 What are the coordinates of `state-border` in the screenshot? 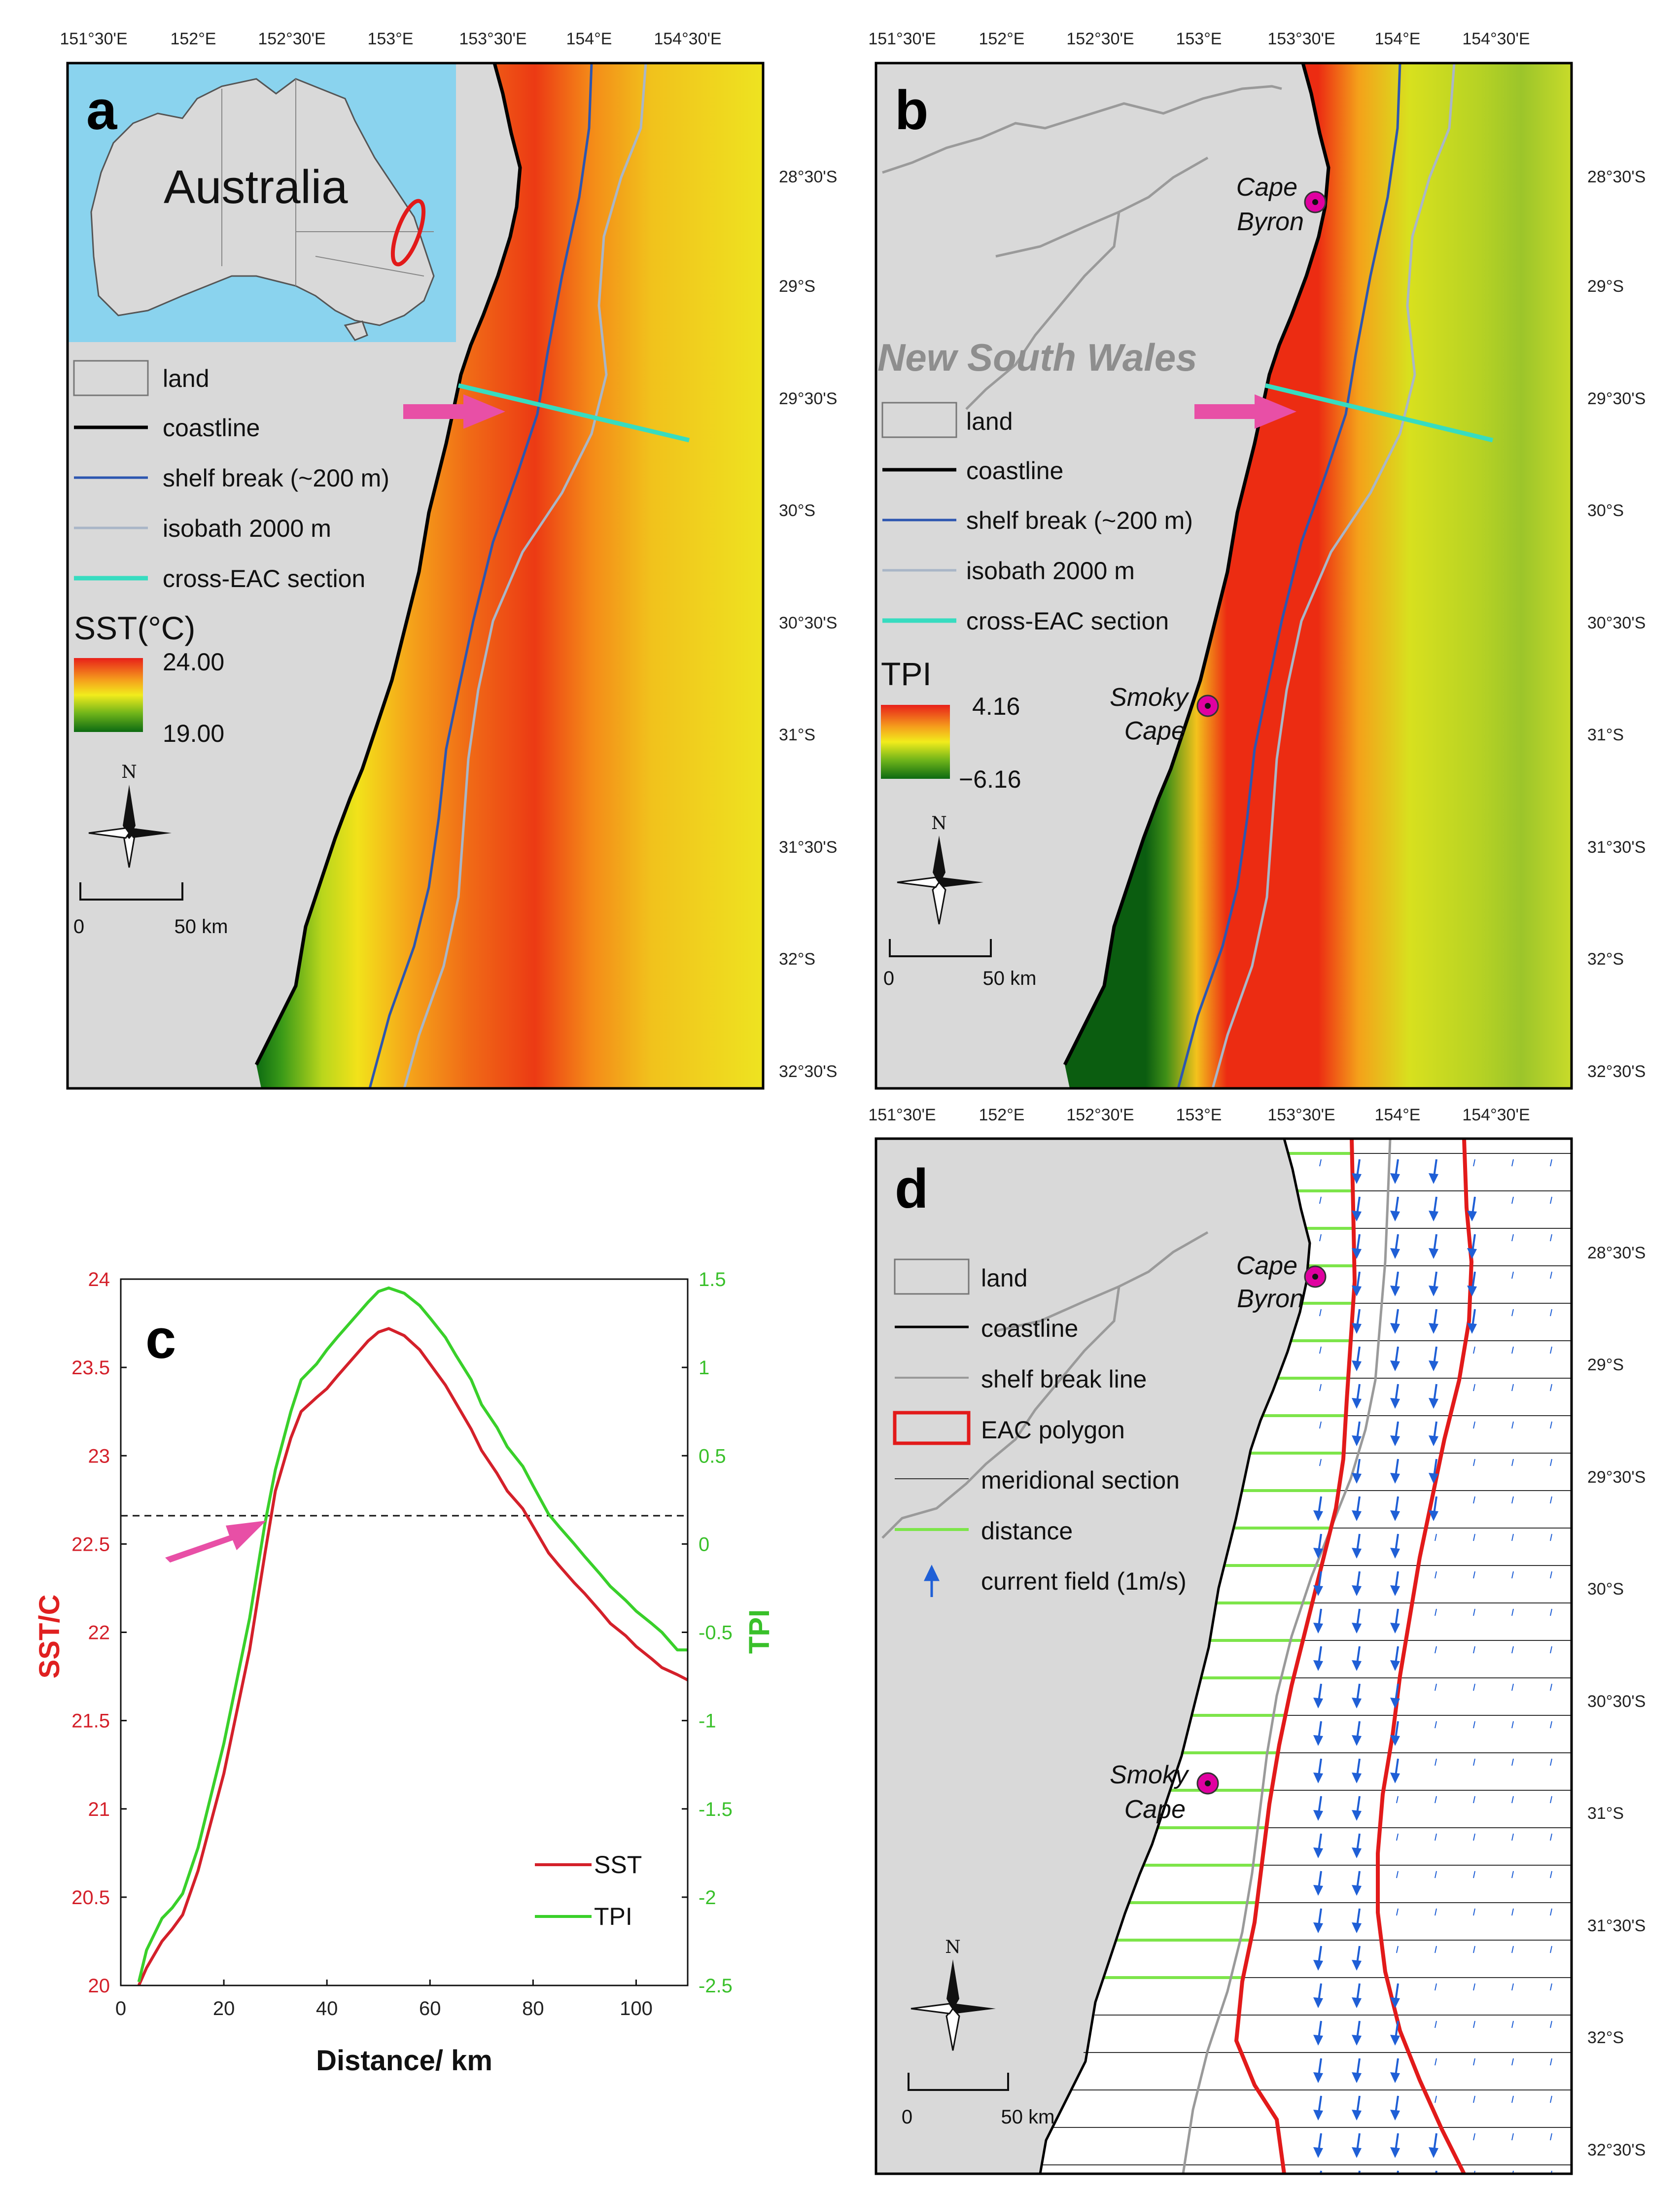 It's located at (1082, 247).